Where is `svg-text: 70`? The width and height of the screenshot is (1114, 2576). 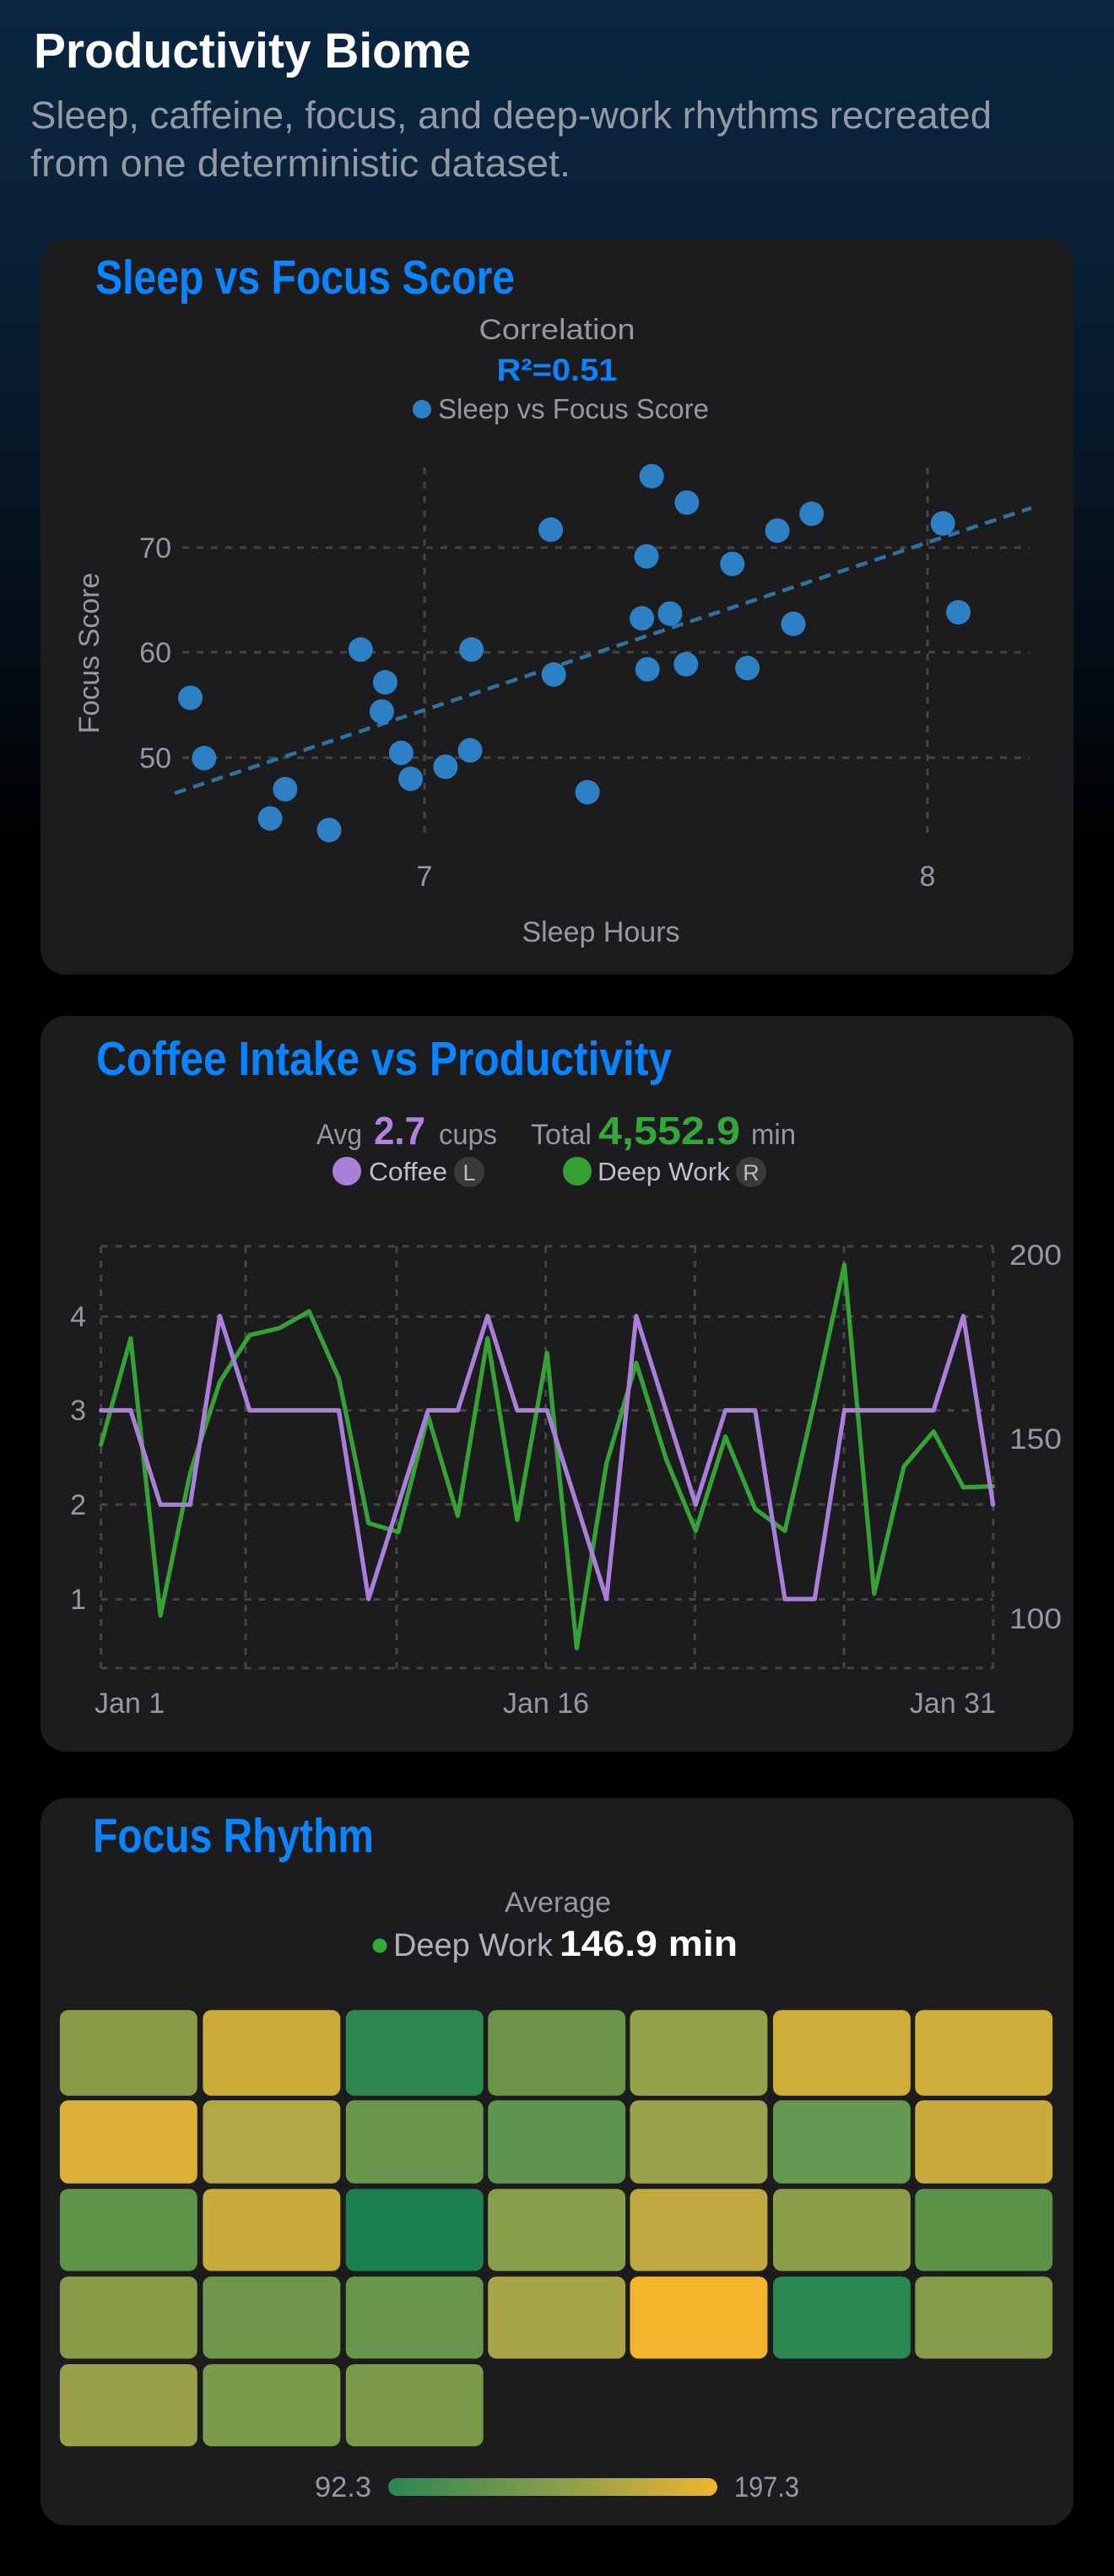
svg-text: 70 is located at coordinates (155, 548).